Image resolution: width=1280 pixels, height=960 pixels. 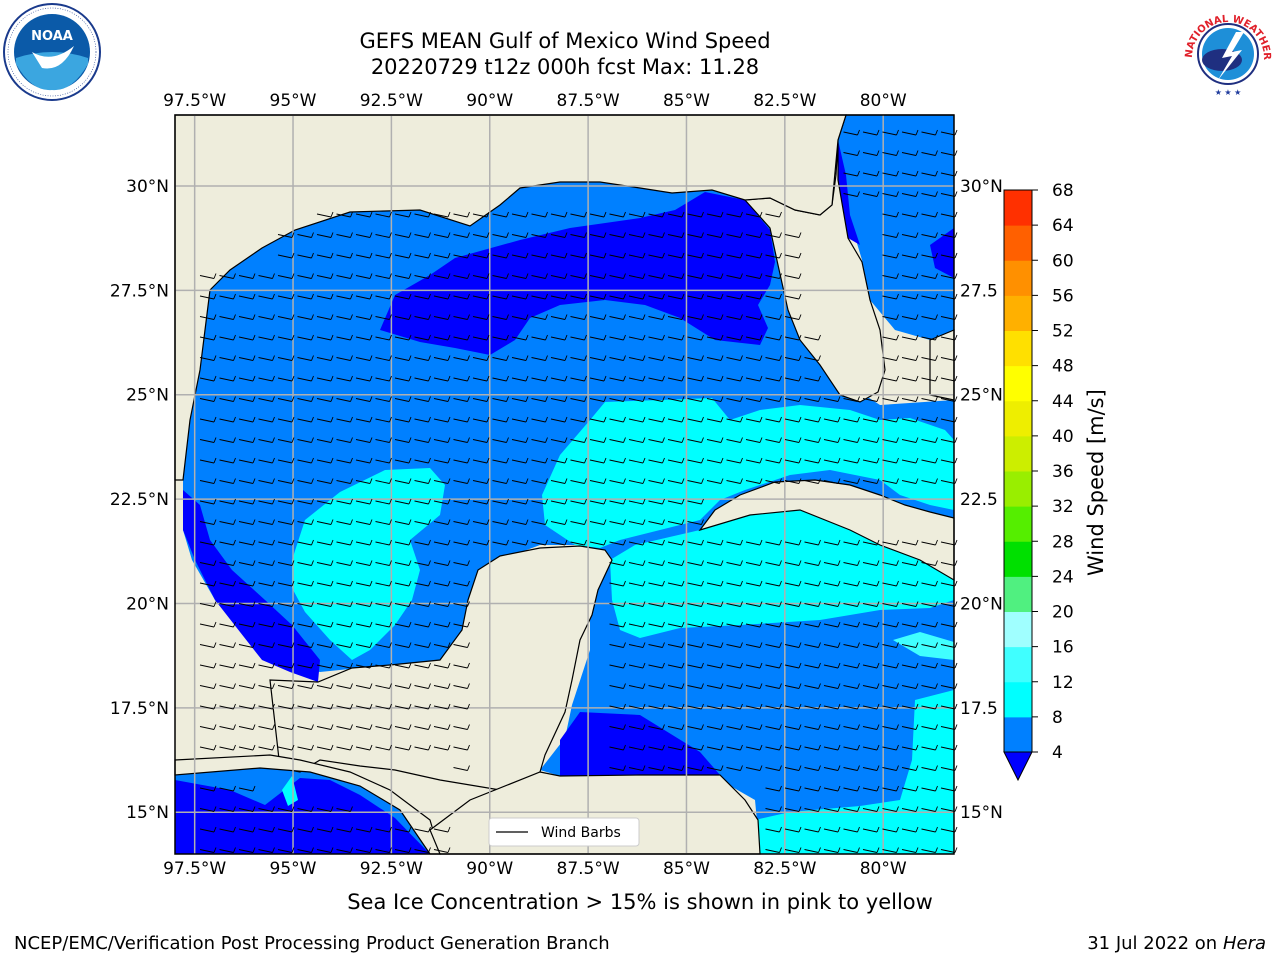 I want to click on lat-tick-label-left: 20°N, so click(x=147, y=604).